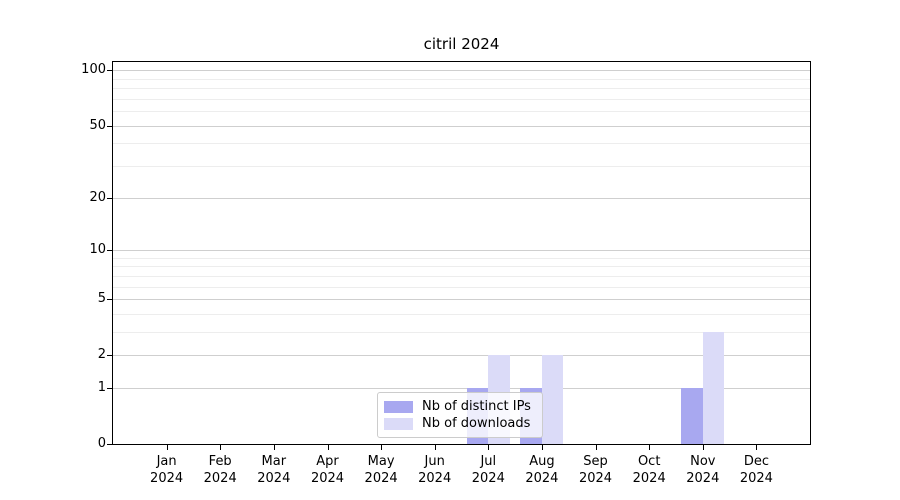  What do you see at coordinates (101, 443) in the screenshot?
I see `y-axis-tick-label: 0` at bounding box center [101, 443].